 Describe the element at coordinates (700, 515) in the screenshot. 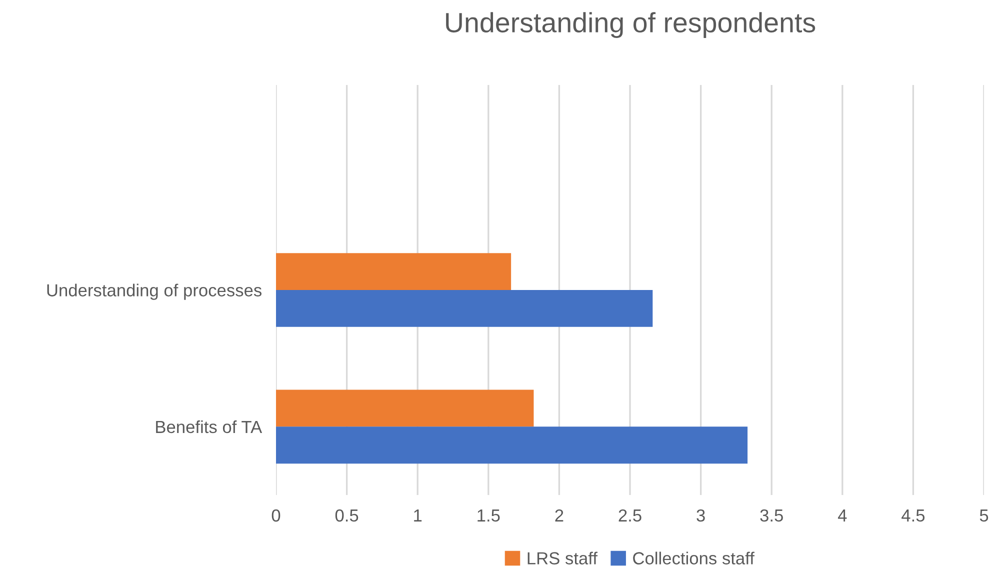

I see `x-tick-label: 3` at that location.